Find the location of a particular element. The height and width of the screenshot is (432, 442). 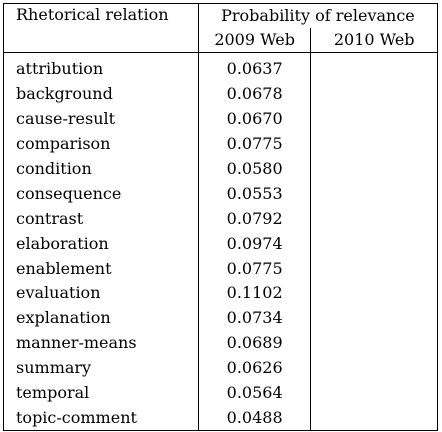

relation-cell: contrast is located at coordinates (101, 219).